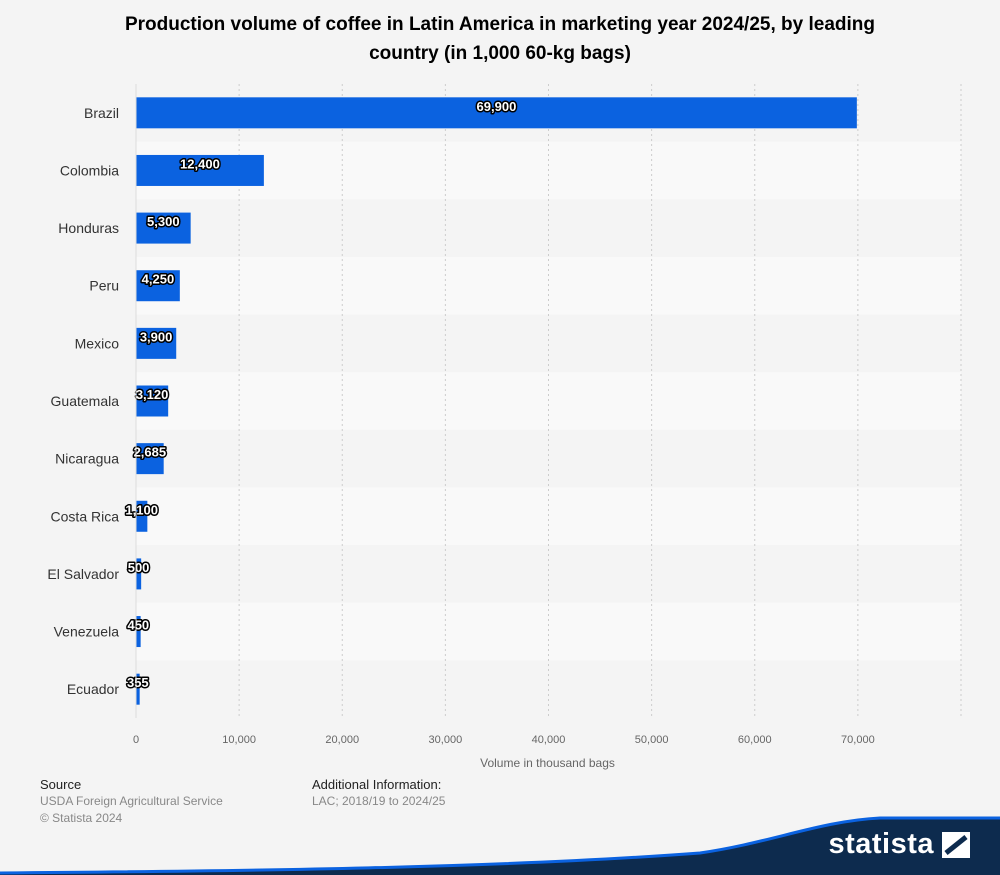  I want to click on data-label: 450, so click(138, 625).